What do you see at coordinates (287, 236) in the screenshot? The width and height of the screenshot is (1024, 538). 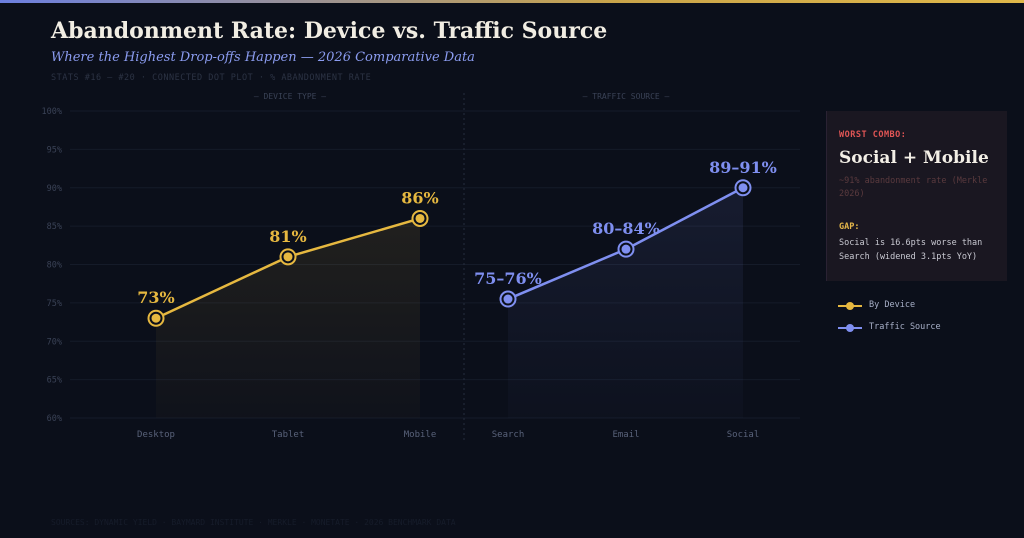 I see `data-label: 81%` at bounding box center [287, 236].